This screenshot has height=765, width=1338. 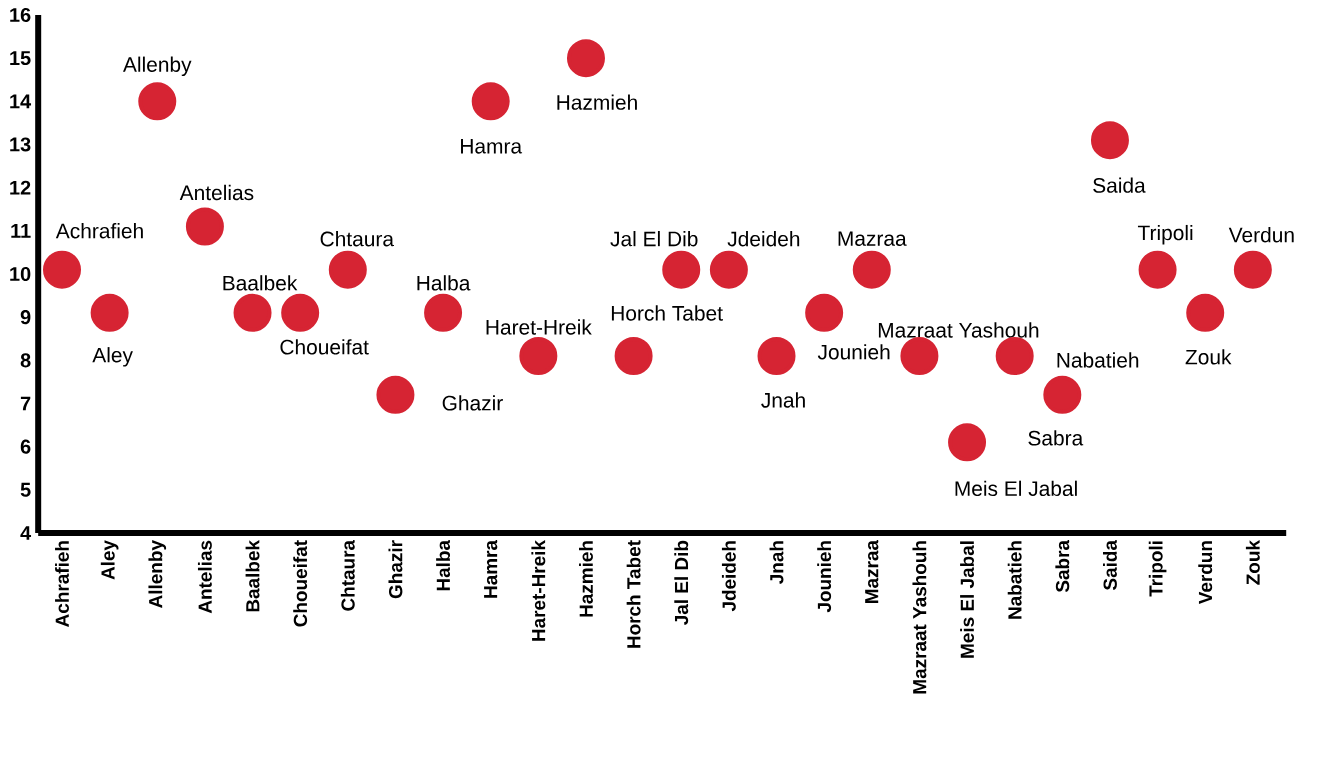 I want to click on annotation: Jnah, so click(x=783, y=400).